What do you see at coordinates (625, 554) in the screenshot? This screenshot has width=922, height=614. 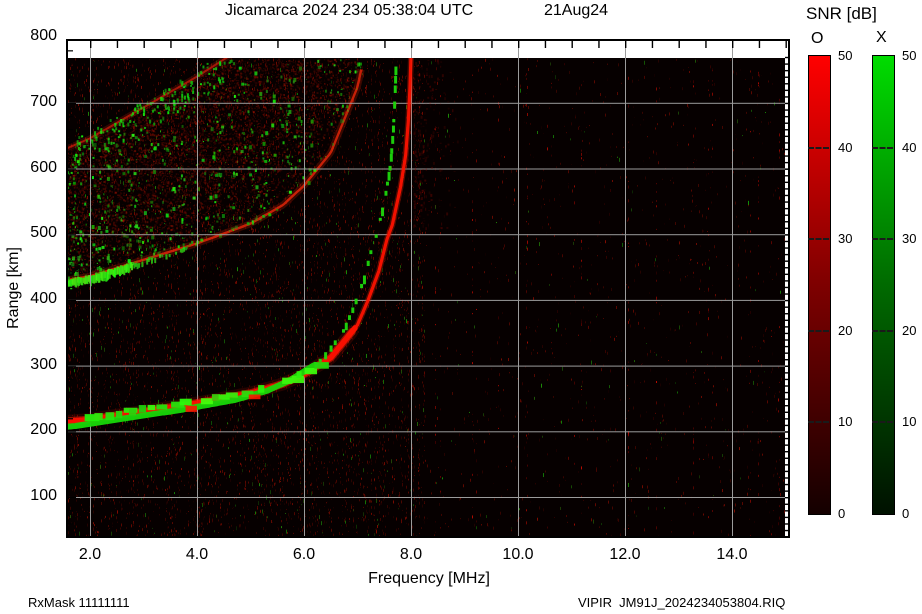 I see `x-tick-label: 12.0` at bounding box center [625, 554].